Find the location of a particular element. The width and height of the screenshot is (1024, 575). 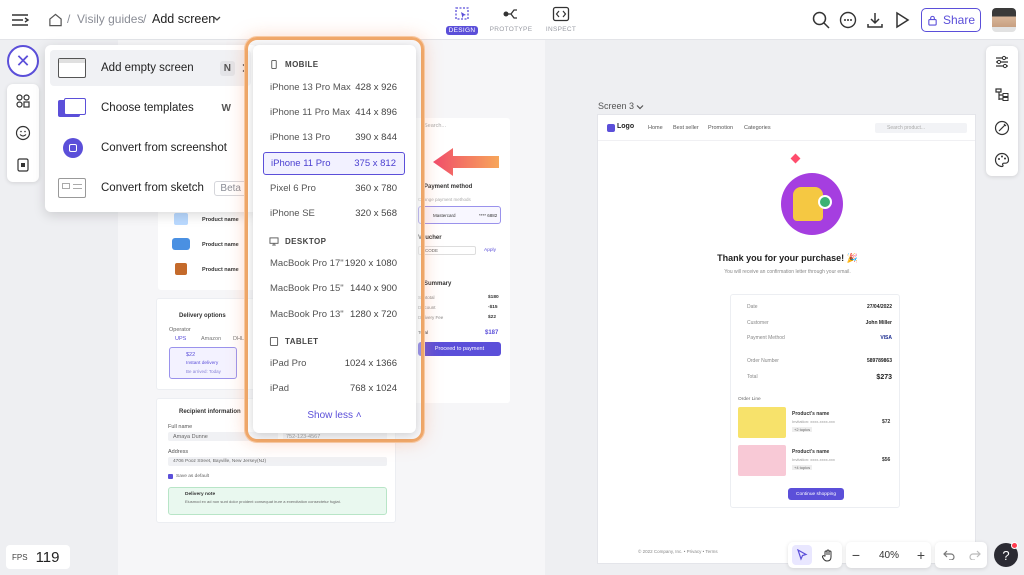

convert-sketch-item: Convert from sketch Beta is located at coordinates (150, 188).